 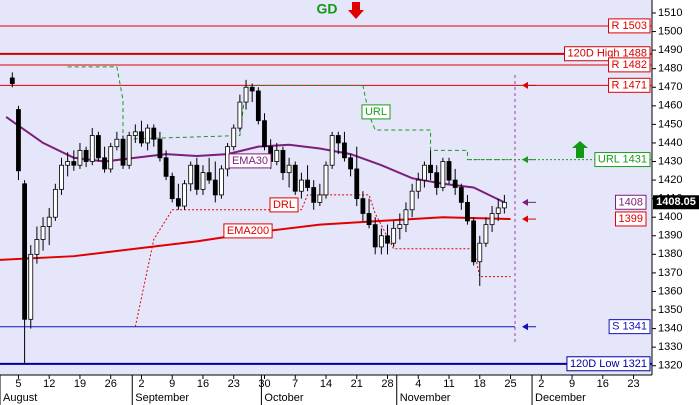 I want to click on month-label: August, so click(x=20, y=398).